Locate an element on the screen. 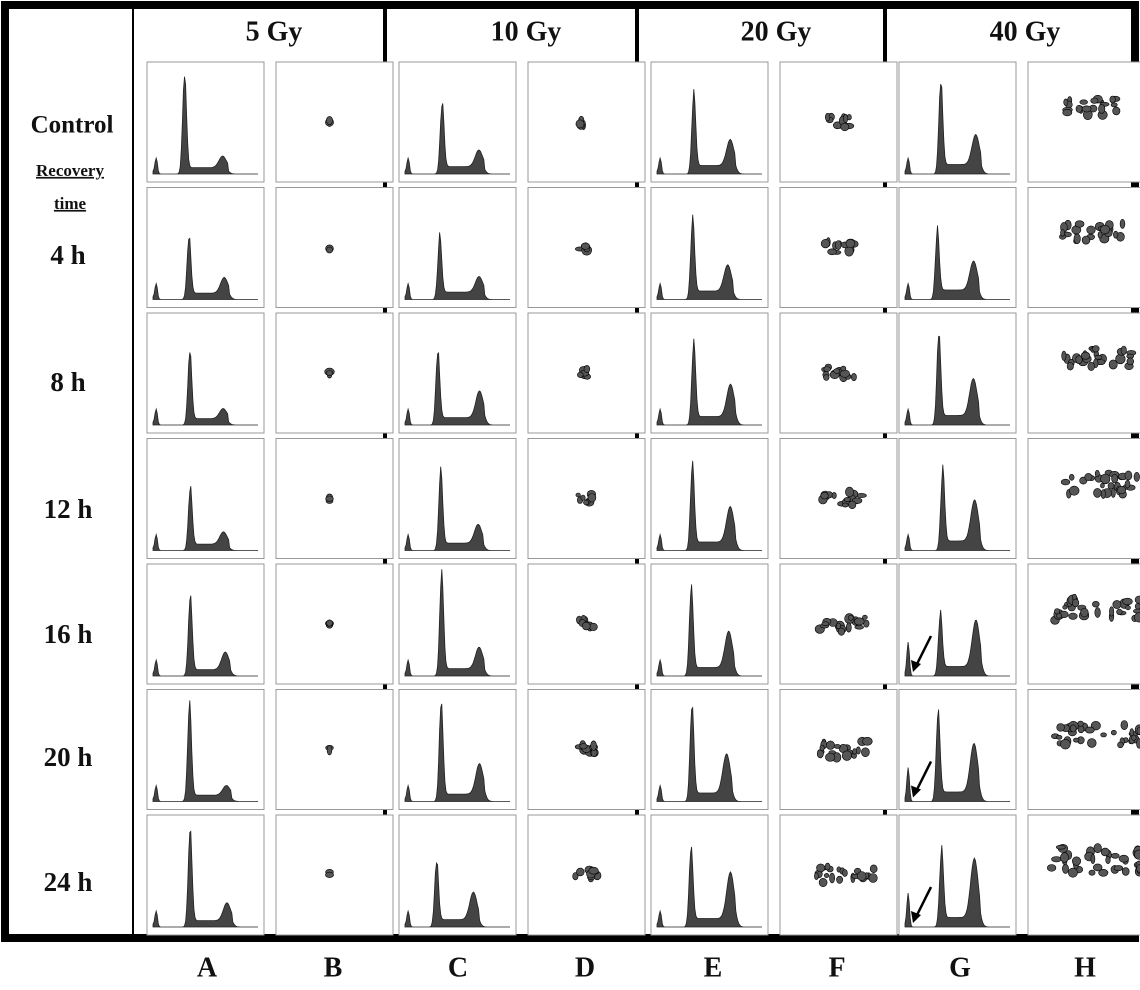  recovery-label: Recovery is located at coordinates (70, 170).